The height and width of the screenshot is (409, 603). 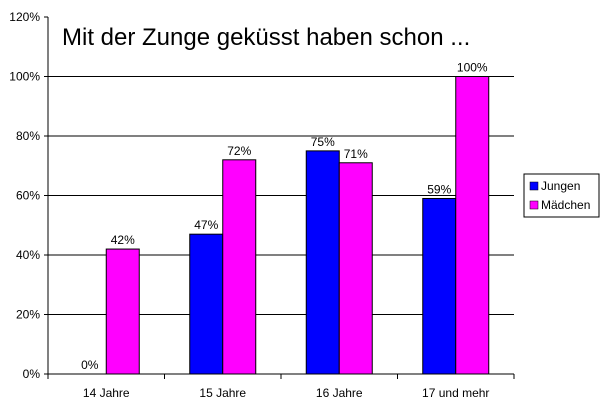 I want to click on data-label: 75%, so click(x=323, y=142).